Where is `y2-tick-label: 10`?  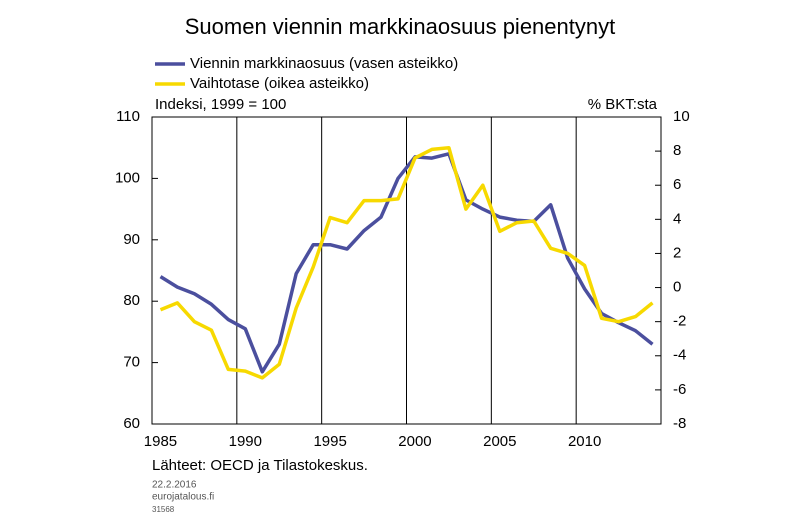
y2-tick-label: 10 is located at coordinates (681, 116).